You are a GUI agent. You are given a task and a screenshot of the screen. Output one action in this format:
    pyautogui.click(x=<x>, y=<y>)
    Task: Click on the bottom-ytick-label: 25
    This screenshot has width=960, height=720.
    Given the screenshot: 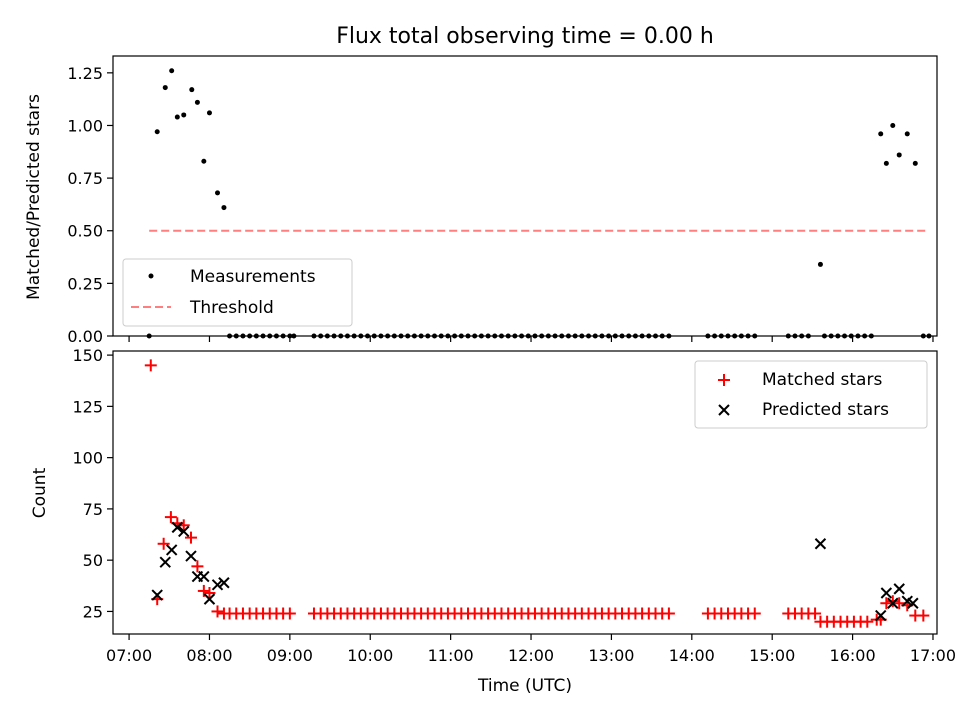 What is the action you would take?
    pyautogui.click(x=93, y=611)
    